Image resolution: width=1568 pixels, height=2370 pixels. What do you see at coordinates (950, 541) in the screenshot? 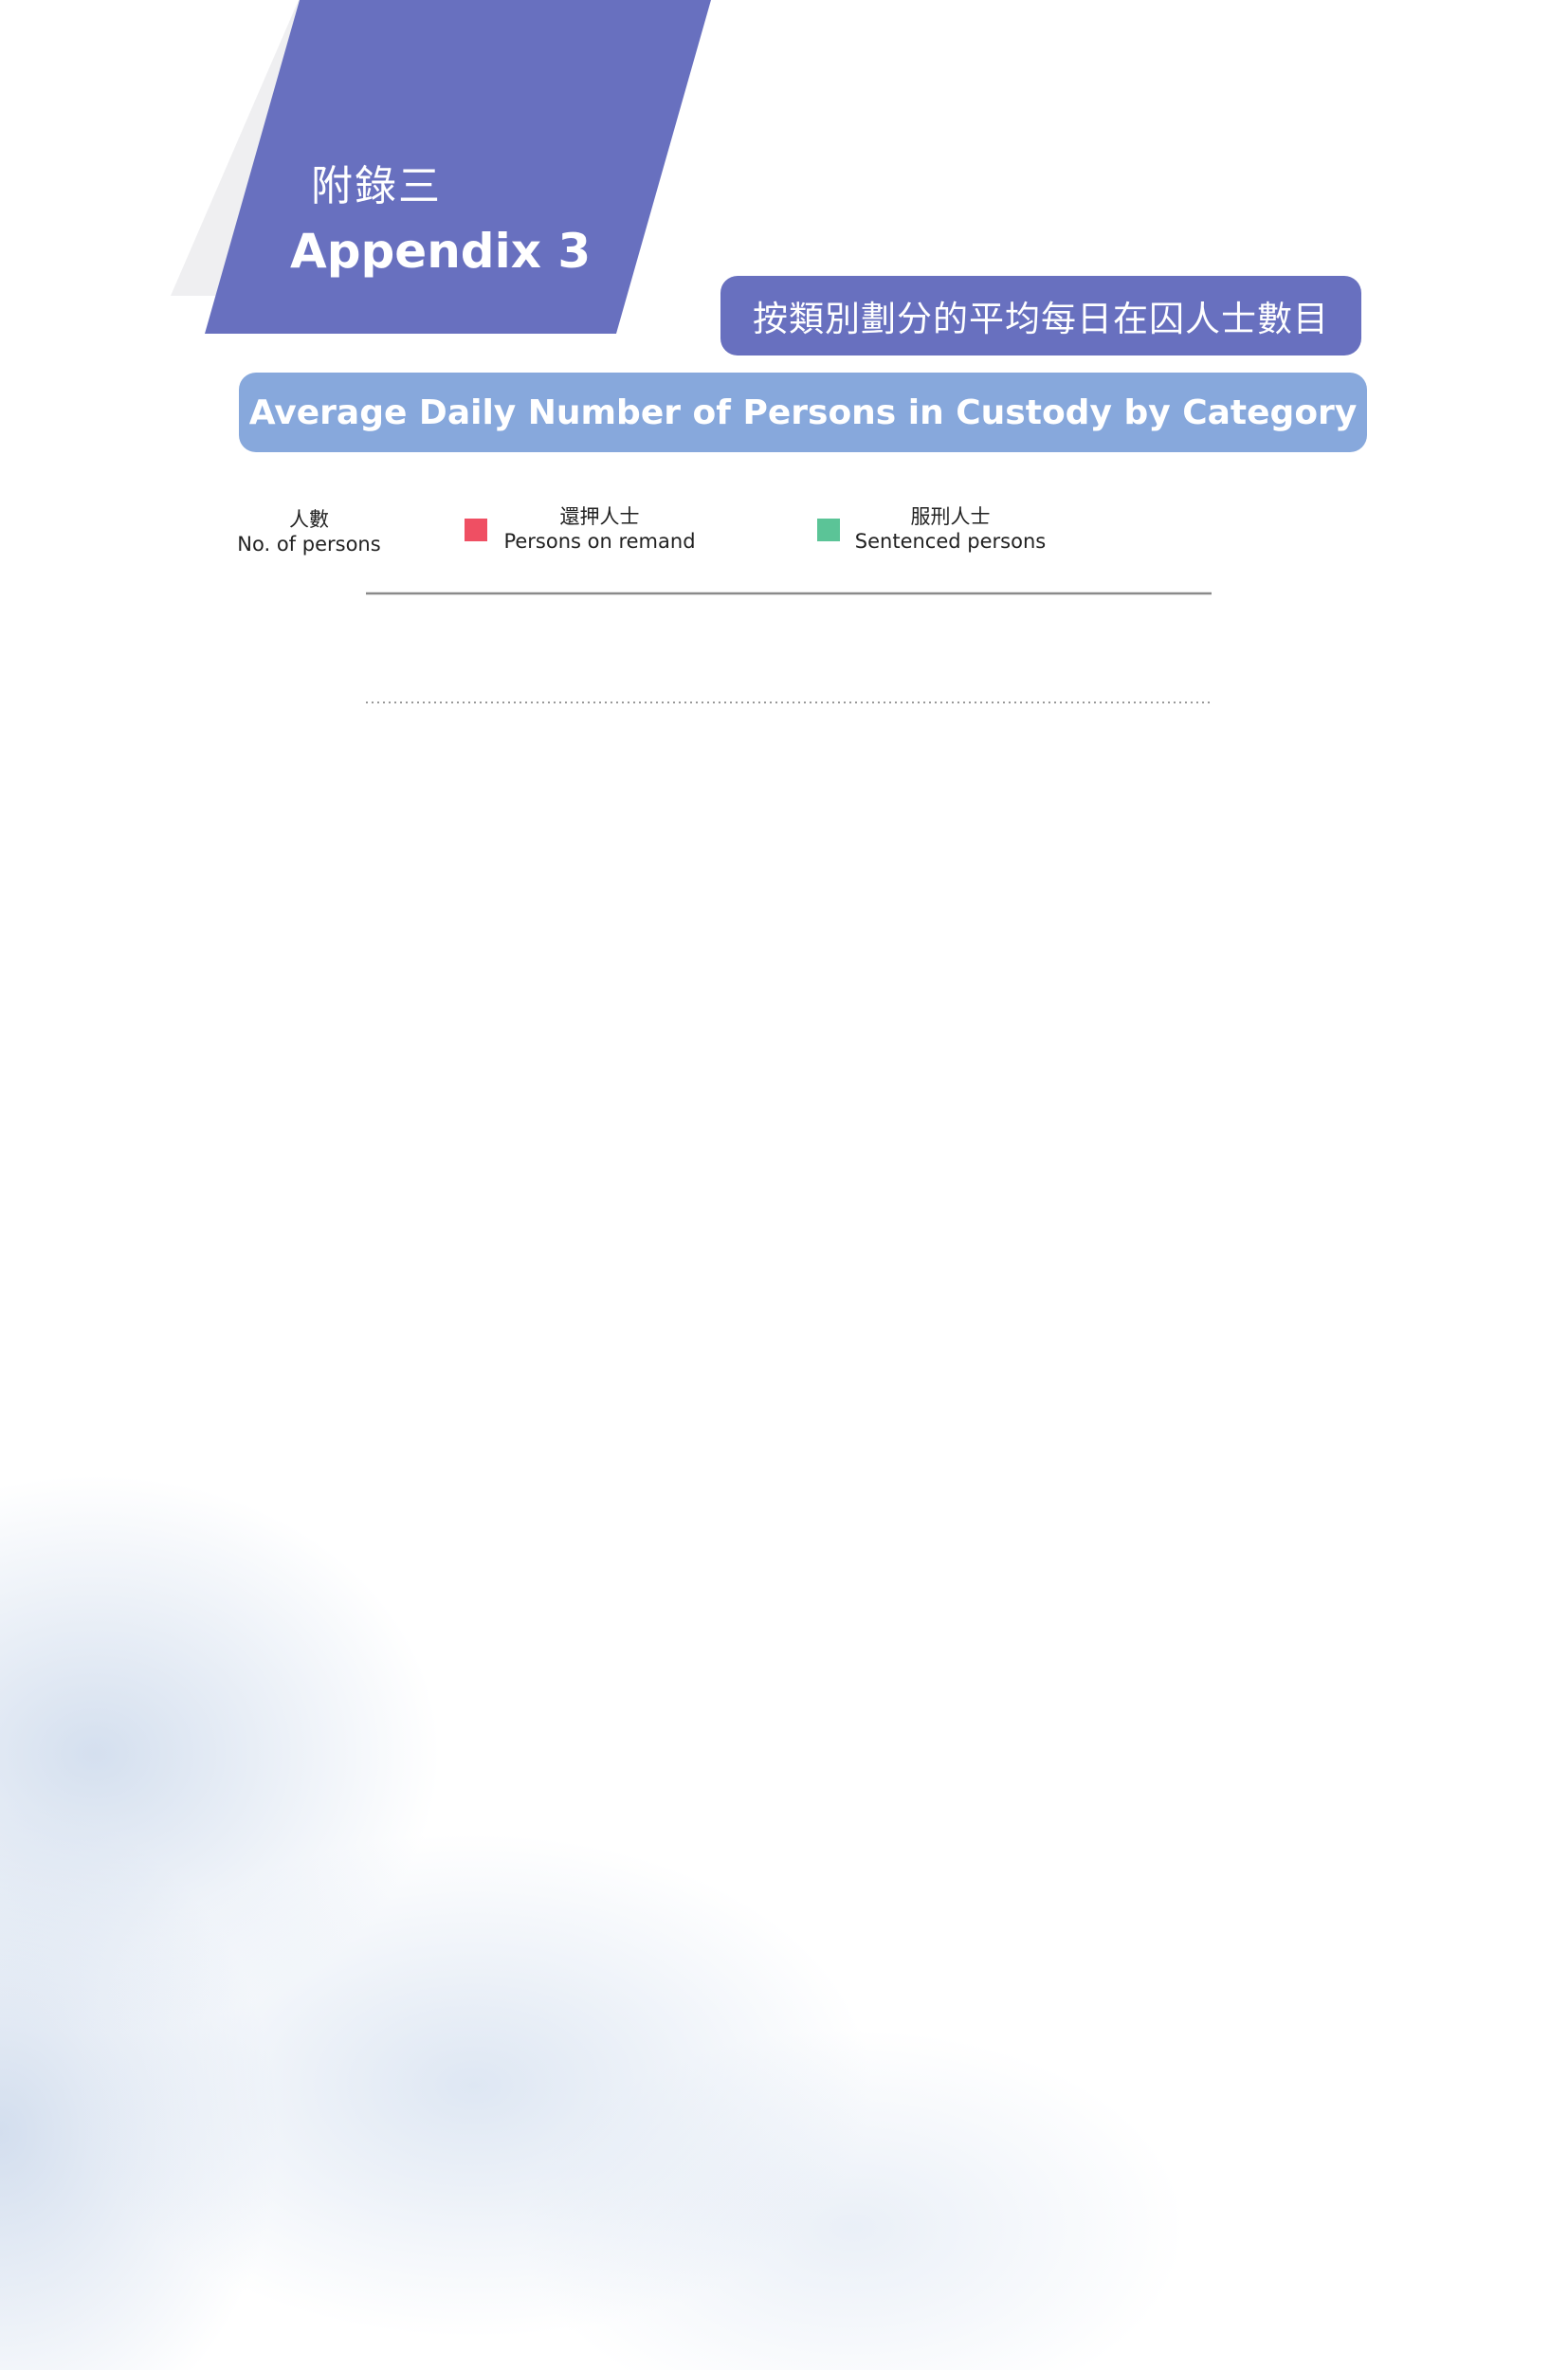
I see `legend-sentenced-en: Sentenced persons` at bounding box center [950, 541].